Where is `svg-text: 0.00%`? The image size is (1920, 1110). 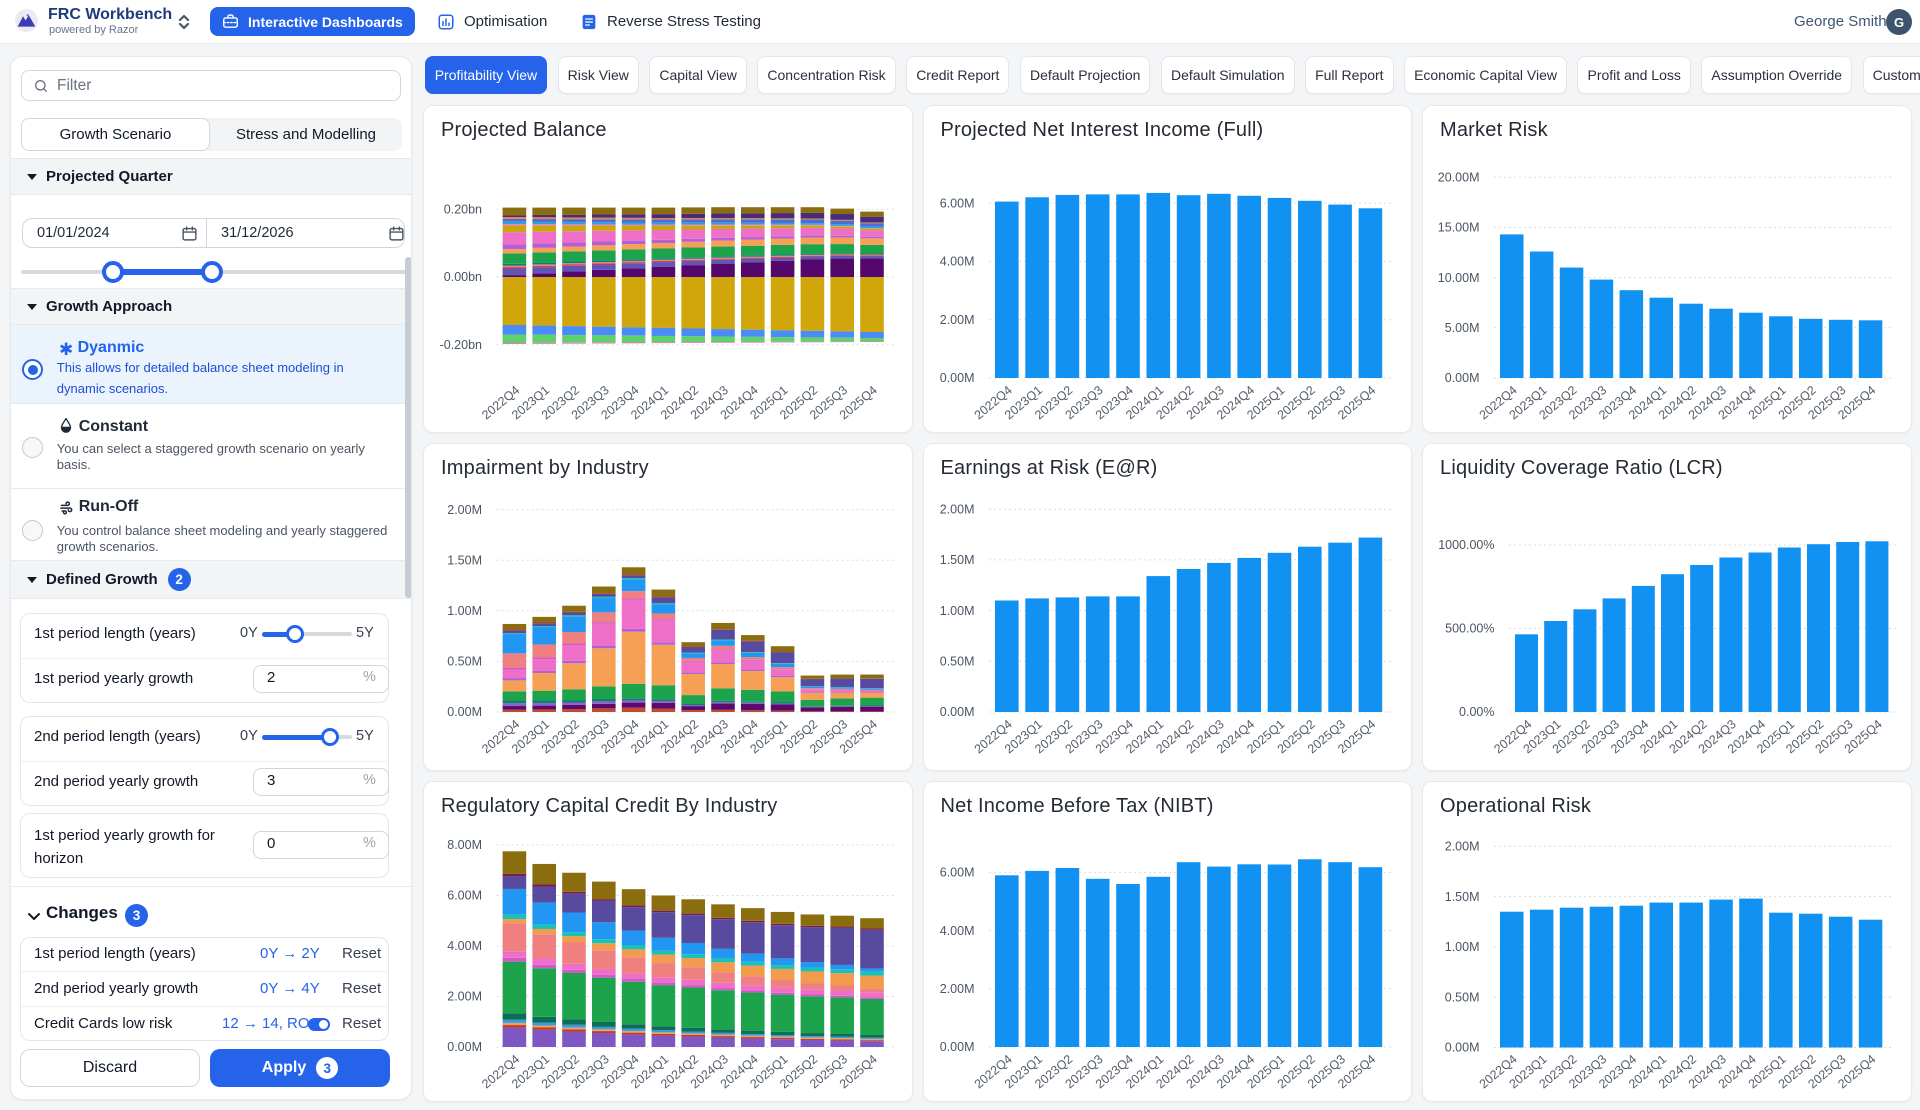
svg-text: 0.00% is located at coordinates (1476, 712).